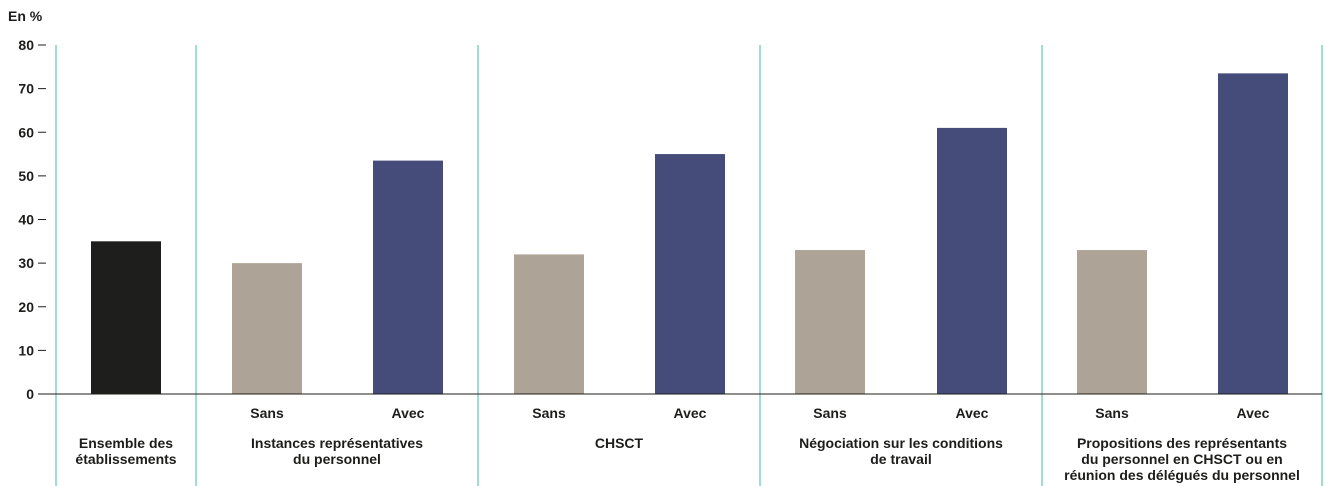 The height and width of the screenshot is (486, 1325). What do you see at coordinates (26, 132) in the screenshot?
I see `y-tick-label: 60` at bounding box center [26, 132].